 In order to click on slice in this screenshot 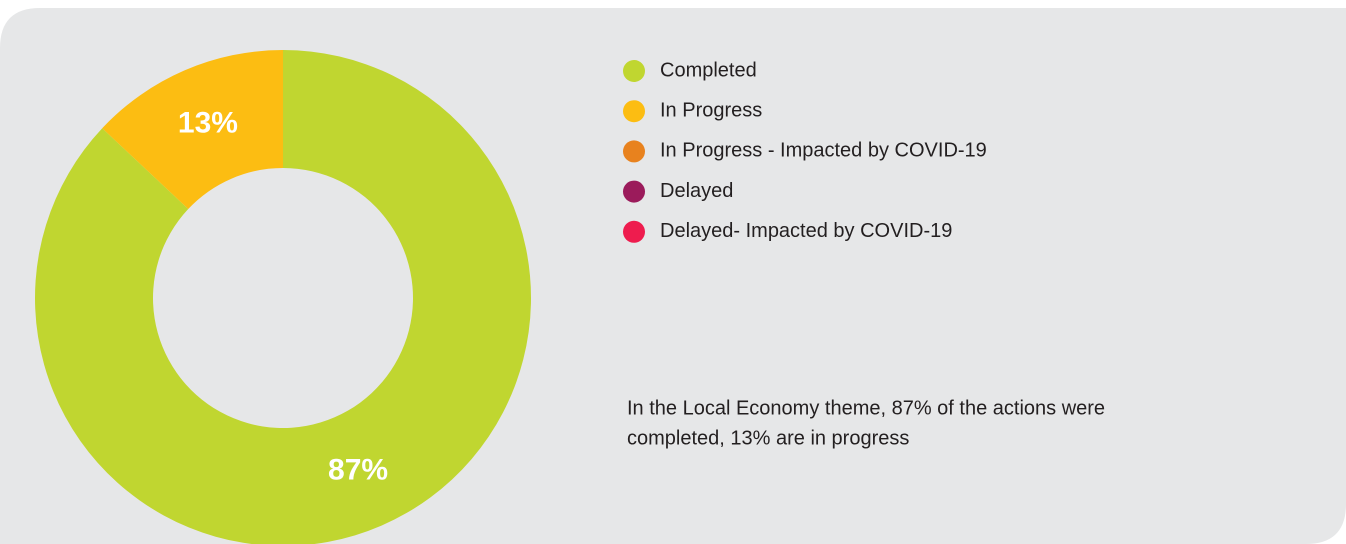, I will do `click(192, 130)`.